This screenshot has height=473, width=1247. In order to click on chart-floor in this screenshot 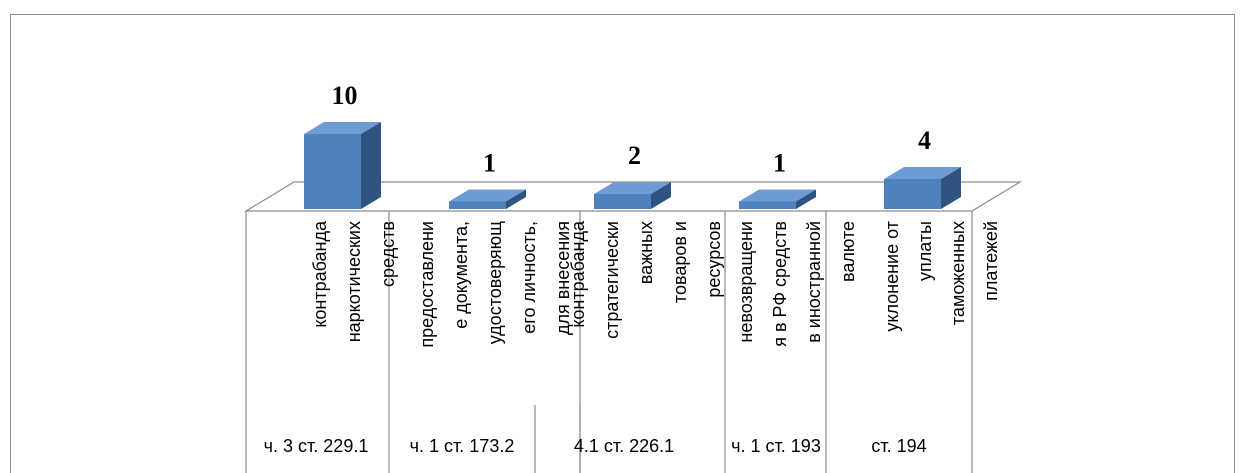, I will do `click(633, 196)`.